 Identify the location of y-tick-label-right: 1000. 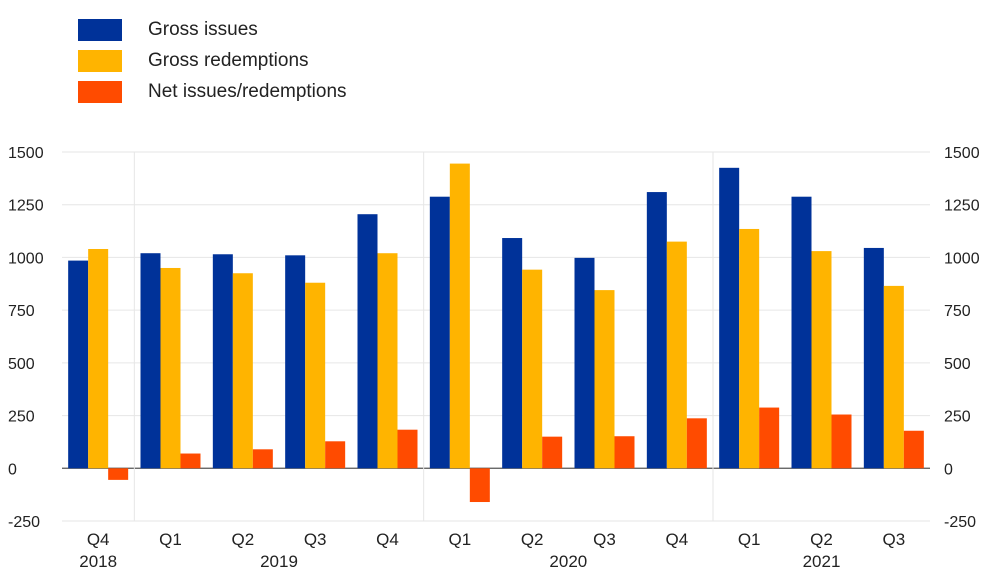
(962, 258).